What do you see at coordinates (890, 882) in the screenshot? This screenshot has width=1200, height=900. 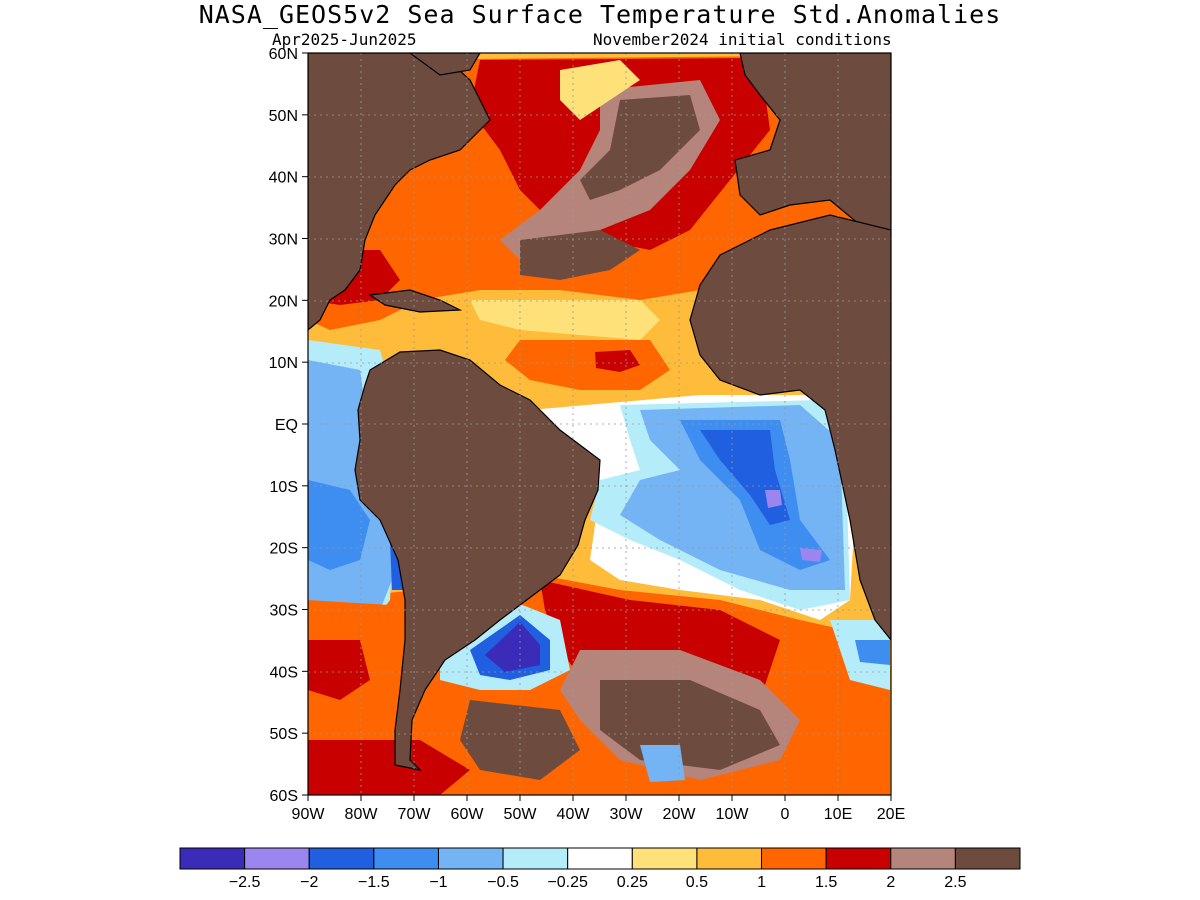 I see `colorbar-label: 2` at bounding box center [890, 882].